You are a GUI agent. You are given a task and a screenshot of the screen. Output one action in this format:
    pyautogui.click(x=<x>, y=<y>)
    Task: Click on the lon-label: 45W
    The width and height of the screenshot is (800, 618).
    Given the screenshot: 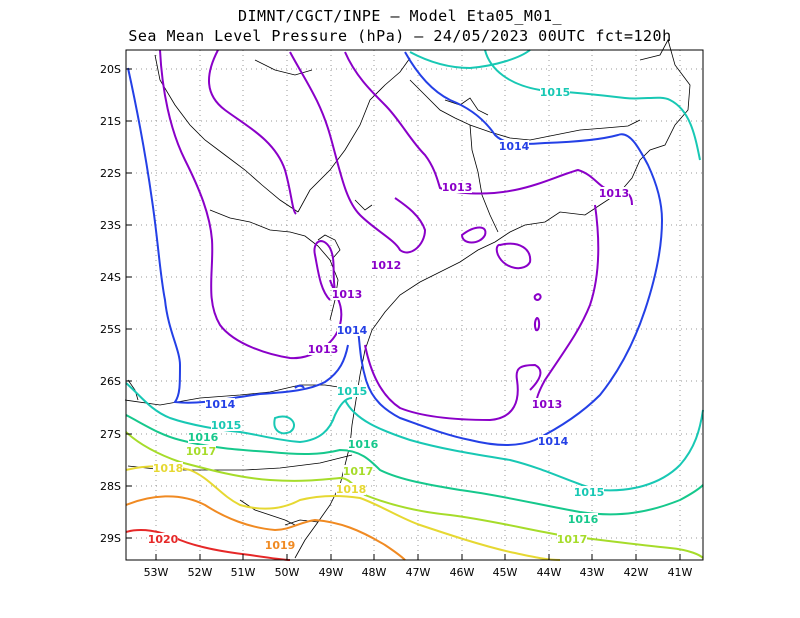 What is the action you would take?
    pyautogui.click(x=505, y=572)
    